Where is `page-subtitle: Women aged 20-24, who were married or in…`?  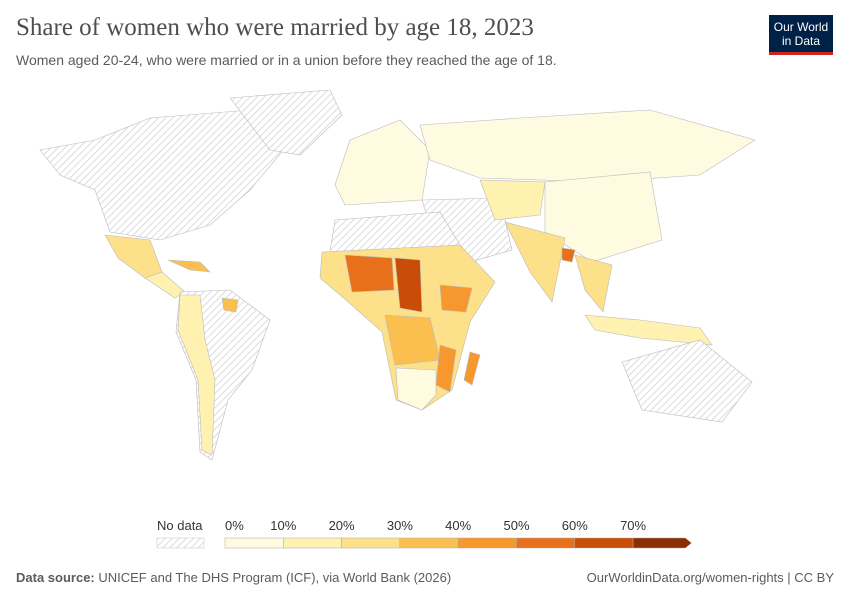
page-subtitle: Women aged 20-24, who were married or in… is located at coordinates (286, 60).